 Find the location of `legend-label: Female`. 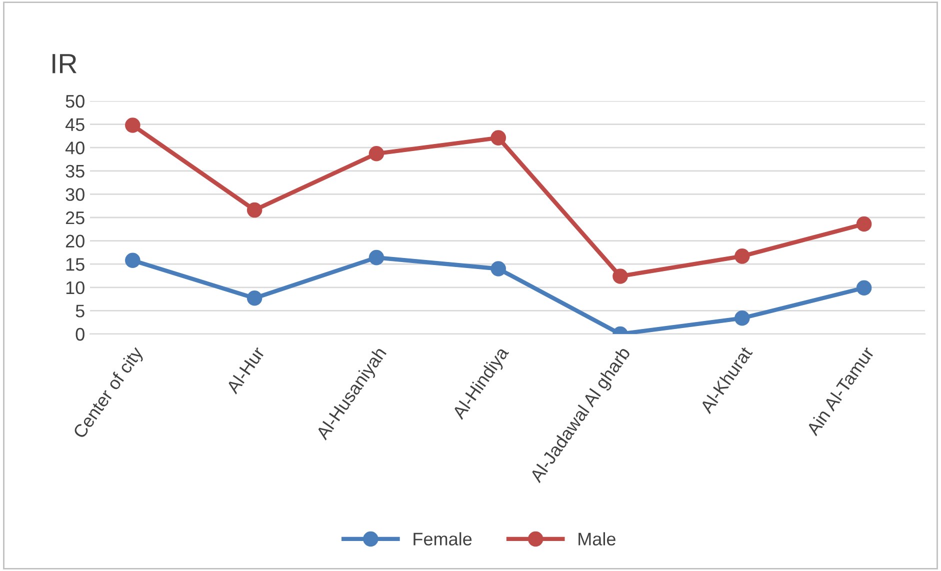

legend-label: Female is located at coordinates (443, 539).